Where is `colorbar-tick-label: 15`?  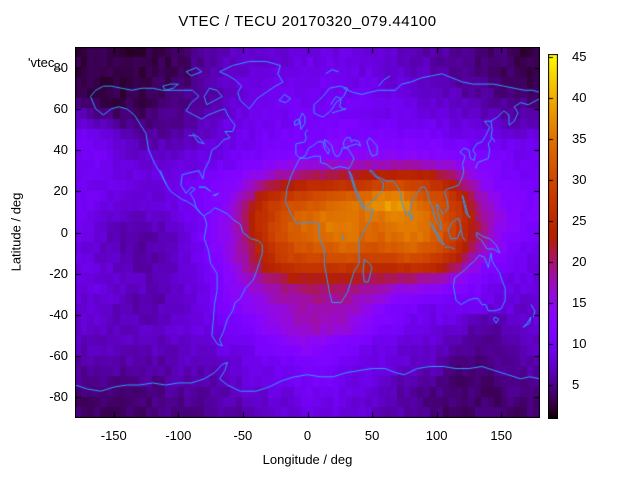
colorbar-tick-label: 15 is located at coordinates (579, 303).